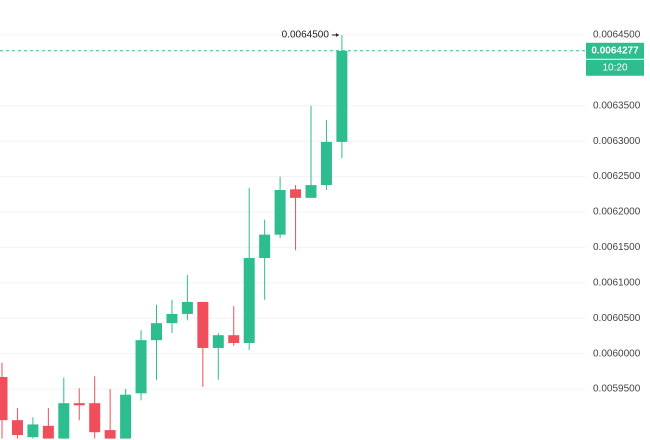  What do you see at coordinates (617, 105) in the screenshot?
I see `y-tick-label: 0.0063500` at bounding box center [617, 105].